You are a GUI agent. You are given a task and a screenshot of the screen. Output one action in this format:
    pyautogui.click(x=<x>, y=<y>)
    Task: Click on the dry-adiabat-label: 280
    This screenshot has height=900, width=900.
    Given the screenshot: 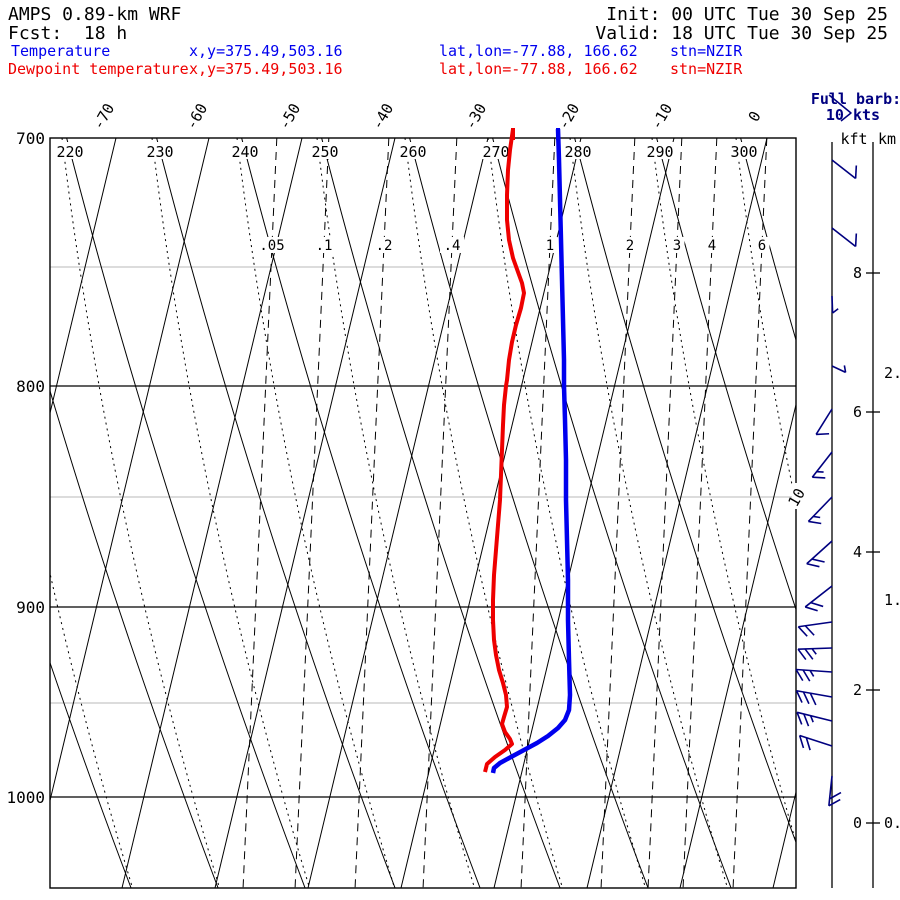 What is the action you would take?
    pyautogui.click(x=577, y=152)
    